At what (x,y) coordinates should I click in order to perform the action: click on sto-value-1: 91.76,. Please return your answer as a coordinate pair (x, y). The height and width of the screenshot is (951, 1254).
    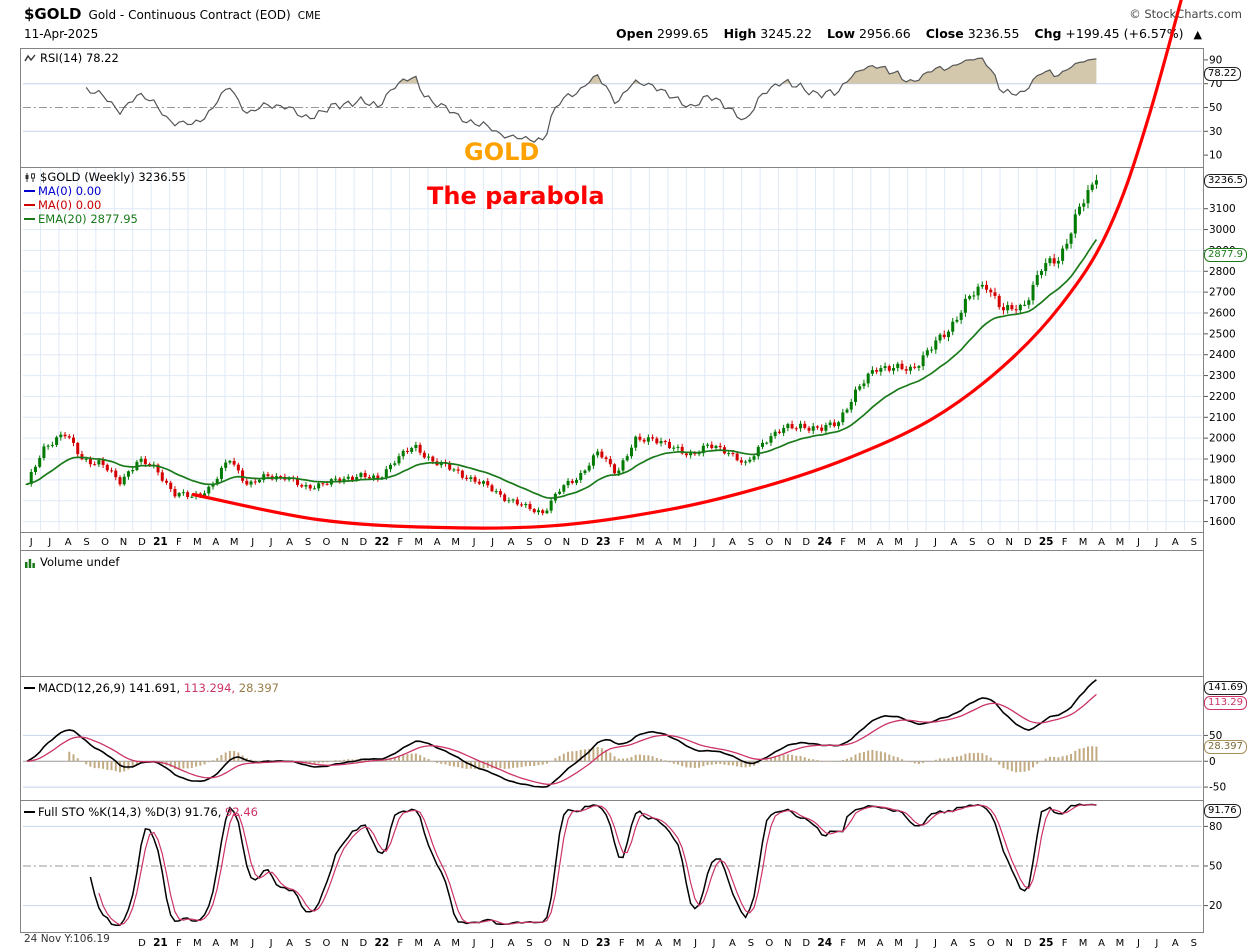
    Looking at the image, I should click on (203, 812).